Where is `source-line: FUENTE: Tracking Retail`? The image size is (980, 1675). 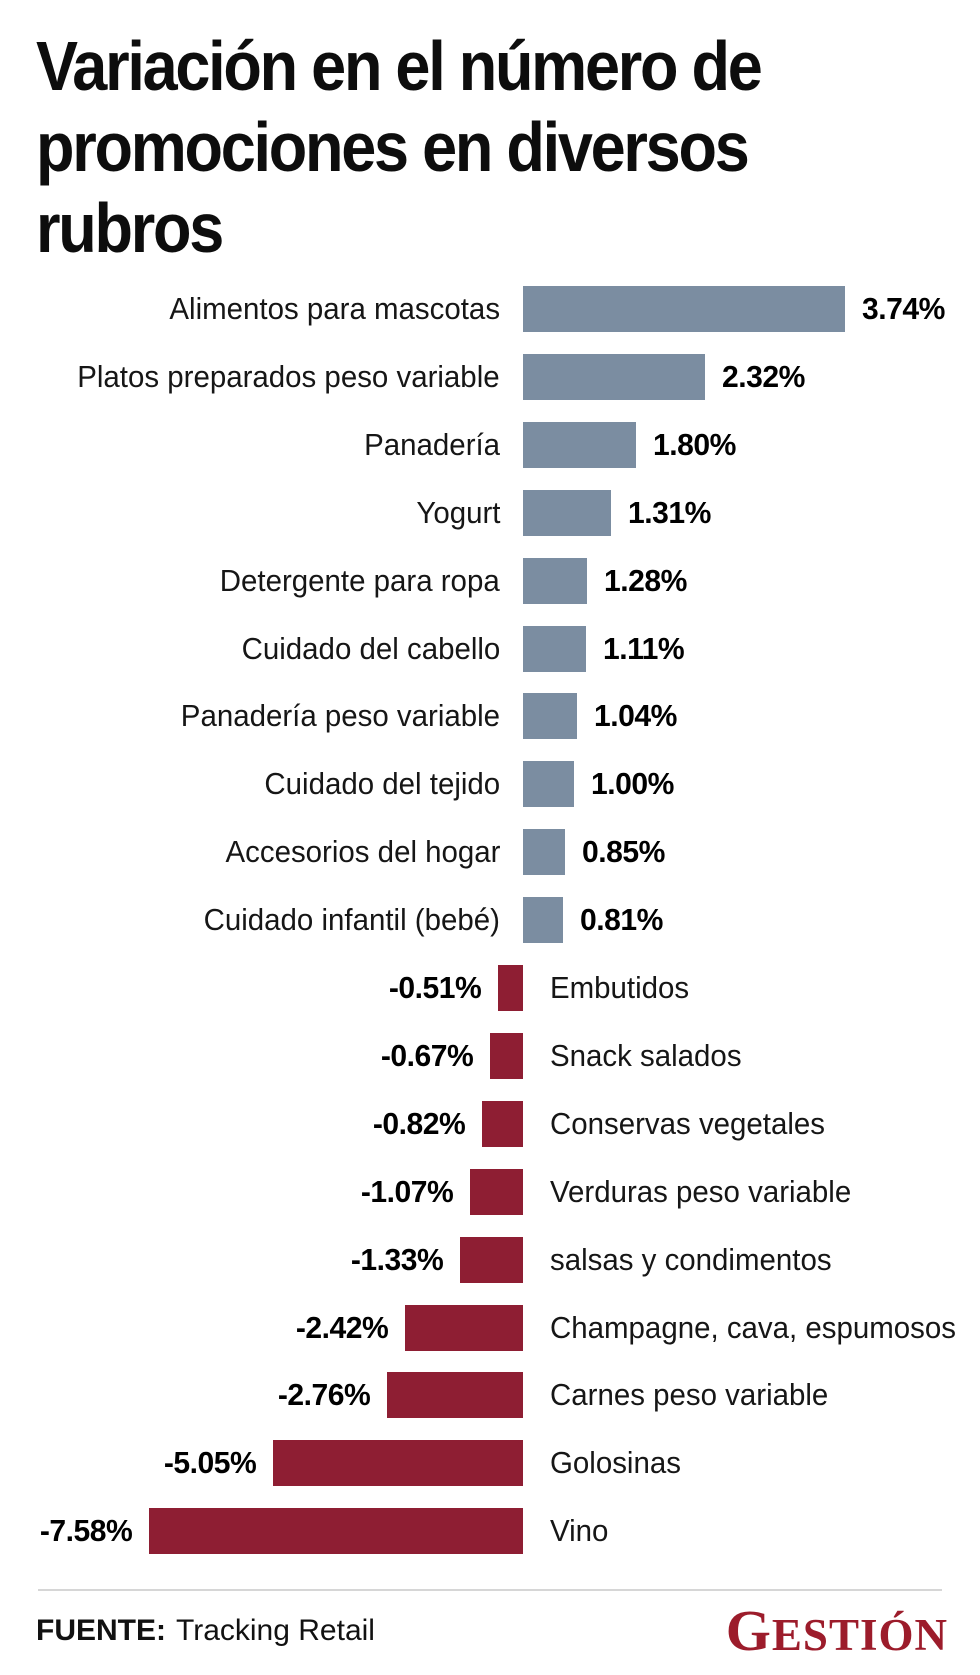 source-line: FUENTE: Tracking Retail is located at coordinates (205, 1631).